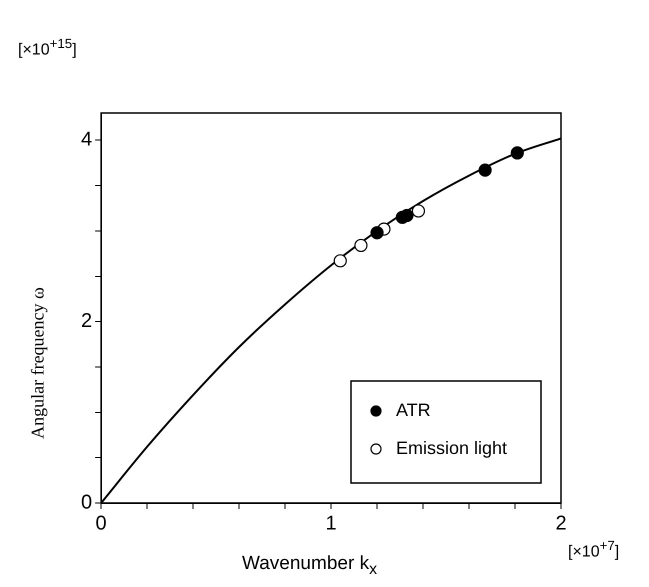  What do you see at coordinates (452, 448) in the screenshot?
I see `legend-label: Emission light` at bounding box center [452, 448].